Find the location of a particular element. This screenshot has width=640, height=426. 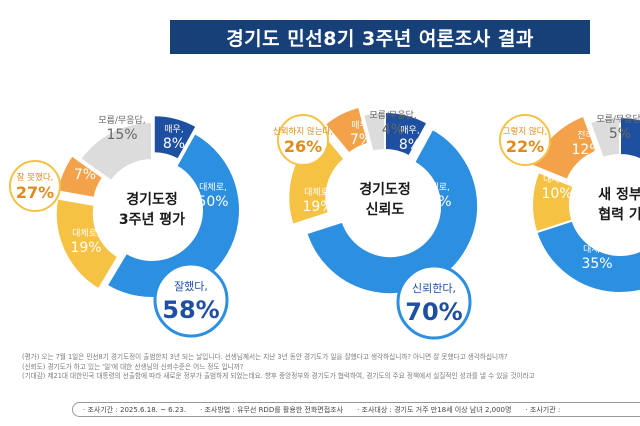

group-value-2-2: 26% is located at coordinates (303, 146).